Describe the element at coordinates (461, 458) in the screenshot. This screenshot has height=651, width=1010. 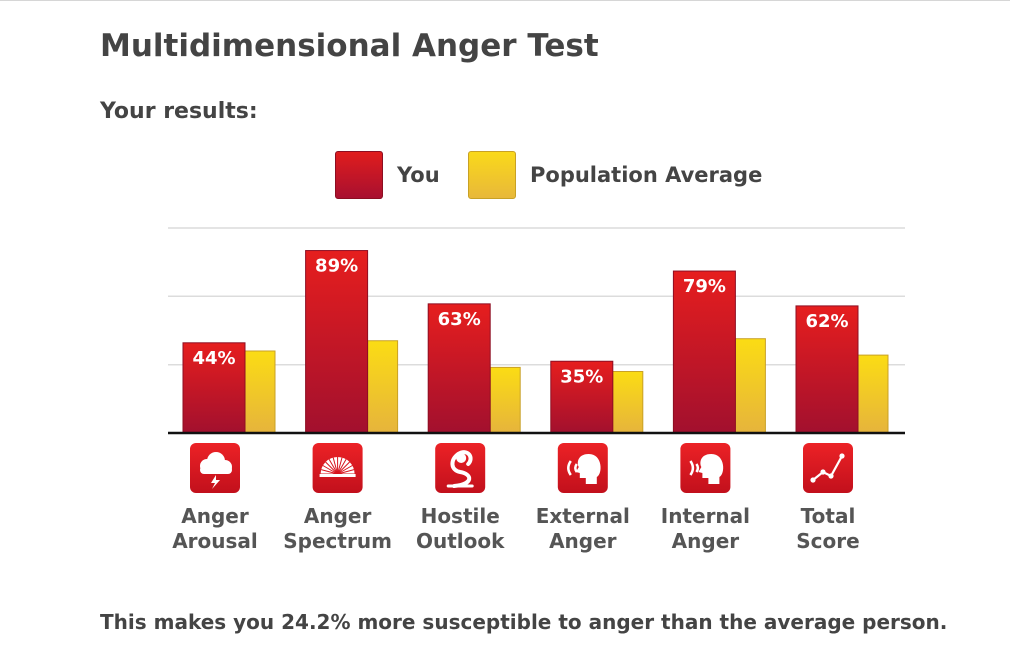
I see `snake-head` at that location.